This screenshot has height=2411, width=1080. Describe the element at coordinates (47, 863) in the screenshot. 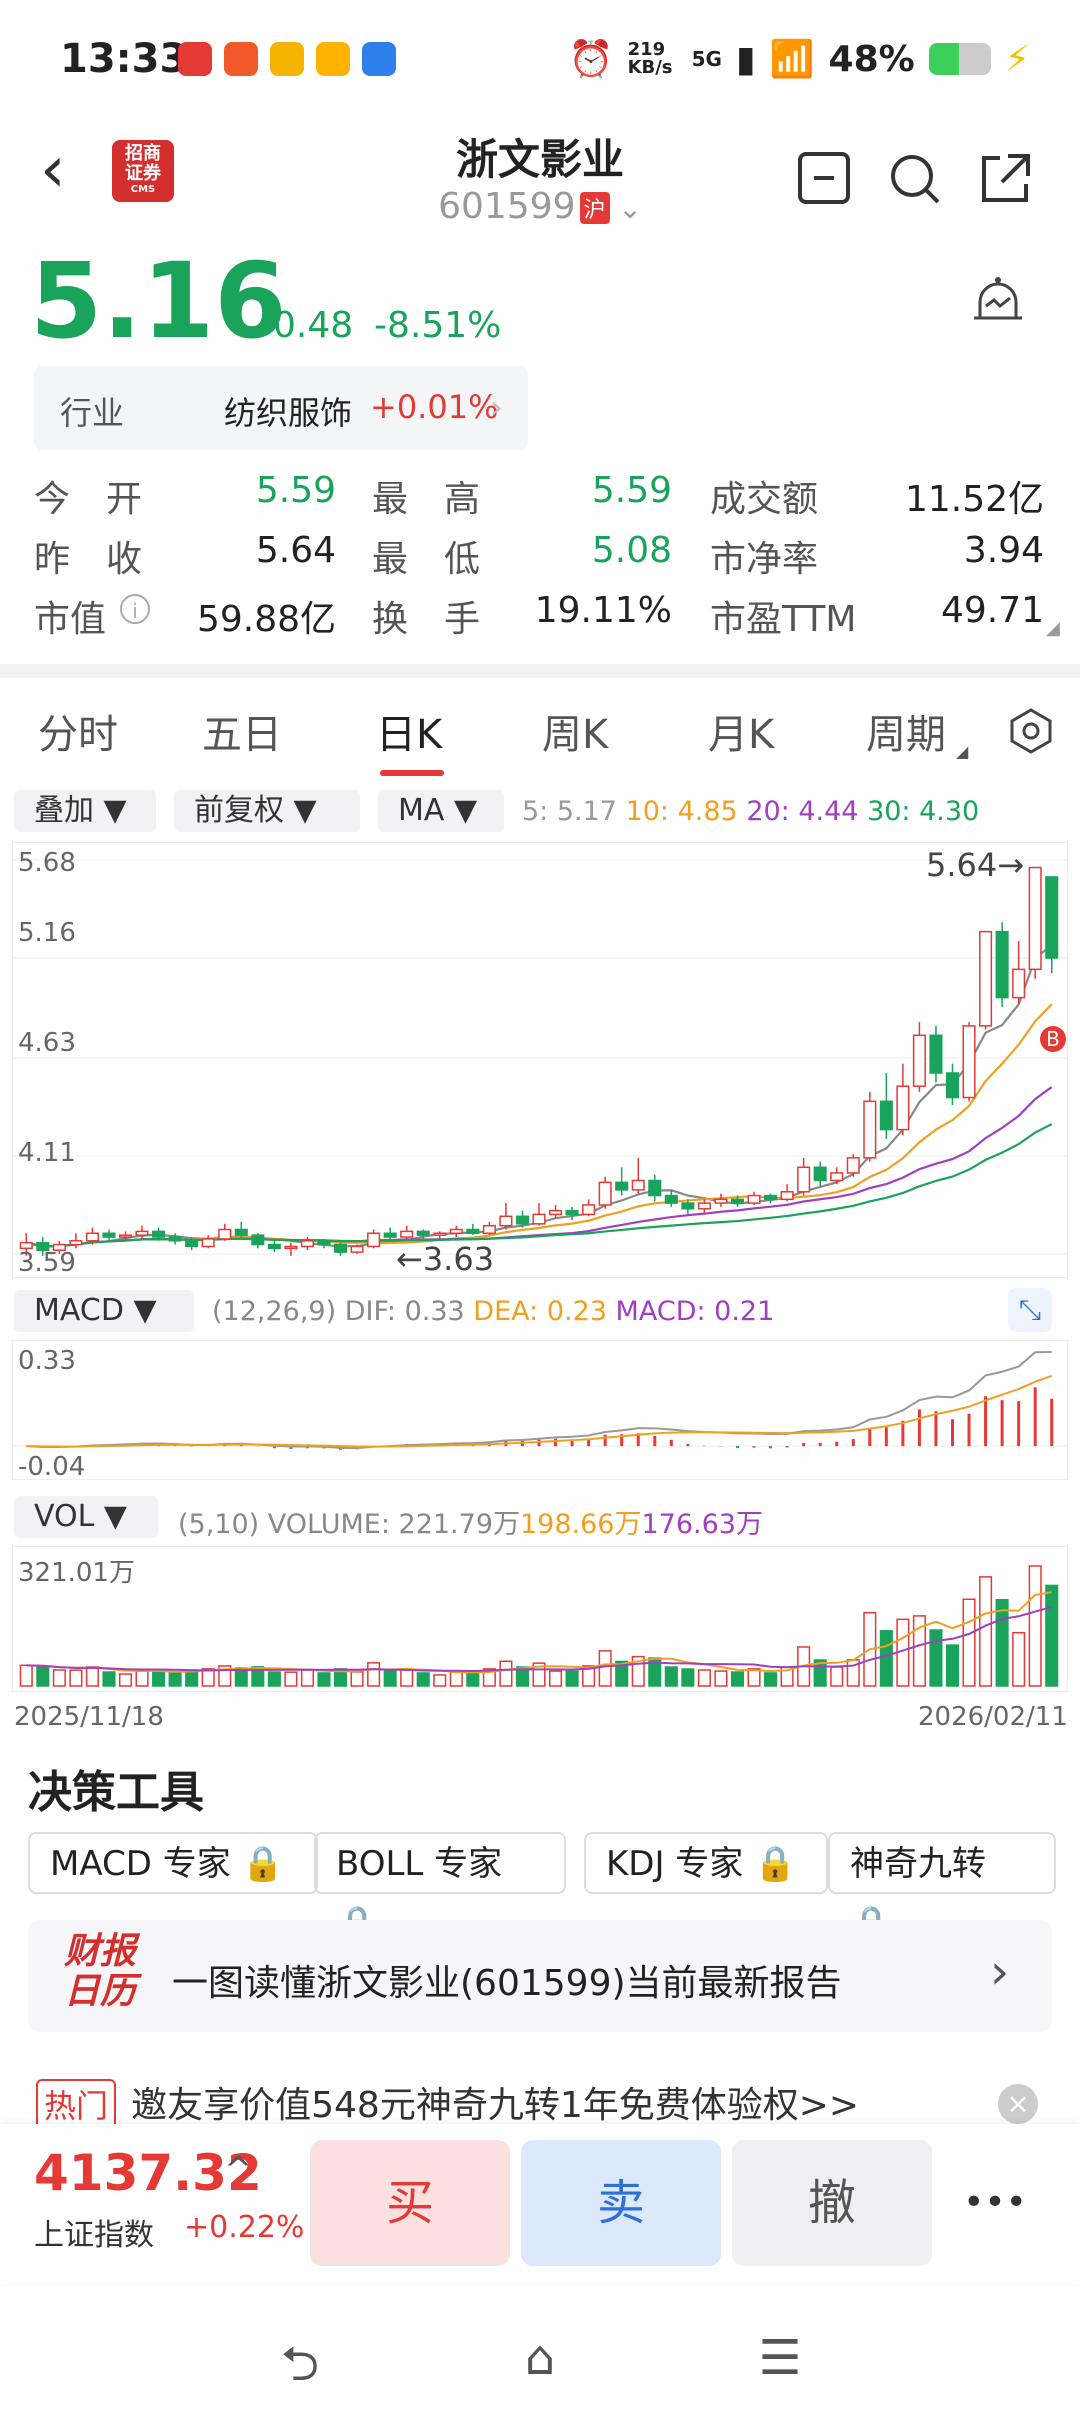

I see `y-axis-label: 5.68` at that location.